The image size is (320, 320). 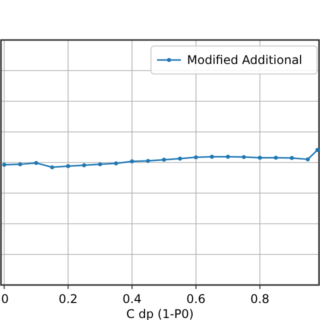 What do you see at coordinates (132, 299) in the screenshot?
I see `x-tick-label: 0.4` at bounding box center [132, 299].